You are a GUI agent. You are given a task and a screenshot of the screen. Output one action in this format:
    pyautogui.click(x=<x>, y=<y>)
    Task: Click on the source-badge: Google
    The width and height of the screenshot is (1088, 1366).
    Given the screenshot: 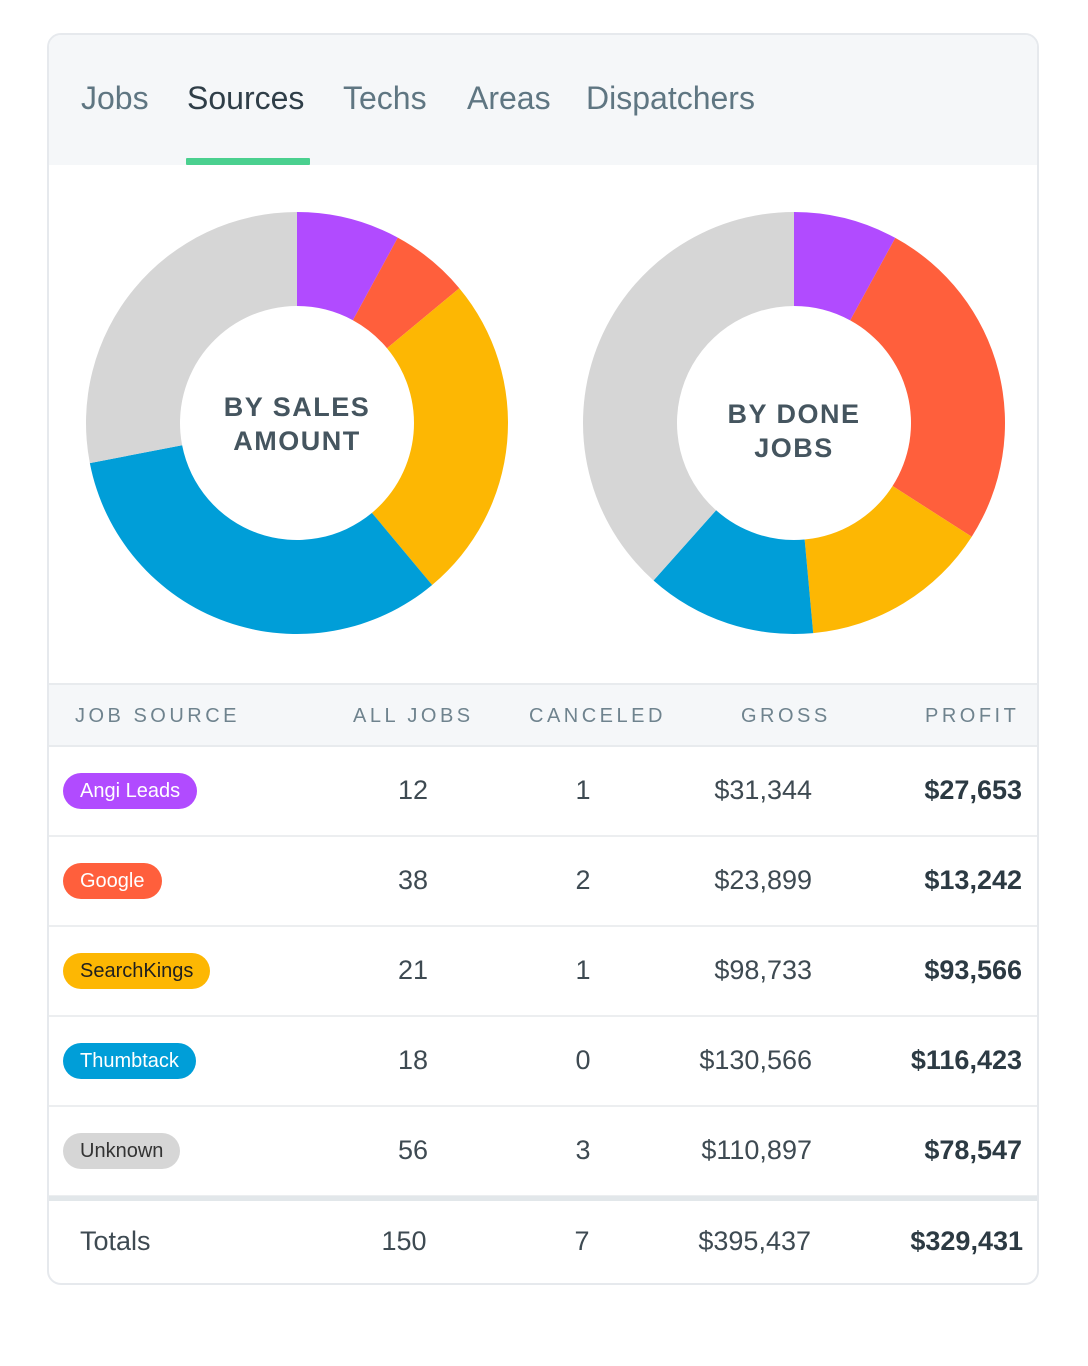 What is the action you would take?
    pyautogui.click(x=112, y=881)
    